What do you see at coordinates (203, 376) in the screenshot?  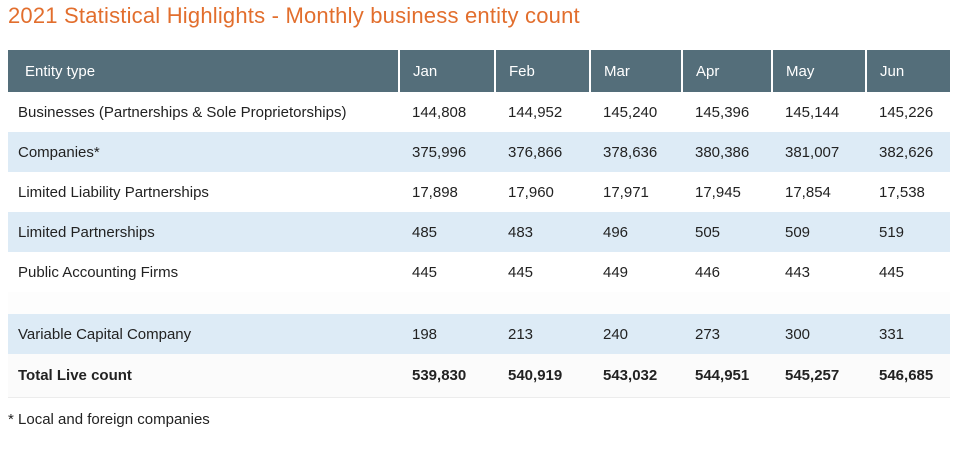 I see `entity-type-cell: Total Live count` at bounding box center [203, 376].